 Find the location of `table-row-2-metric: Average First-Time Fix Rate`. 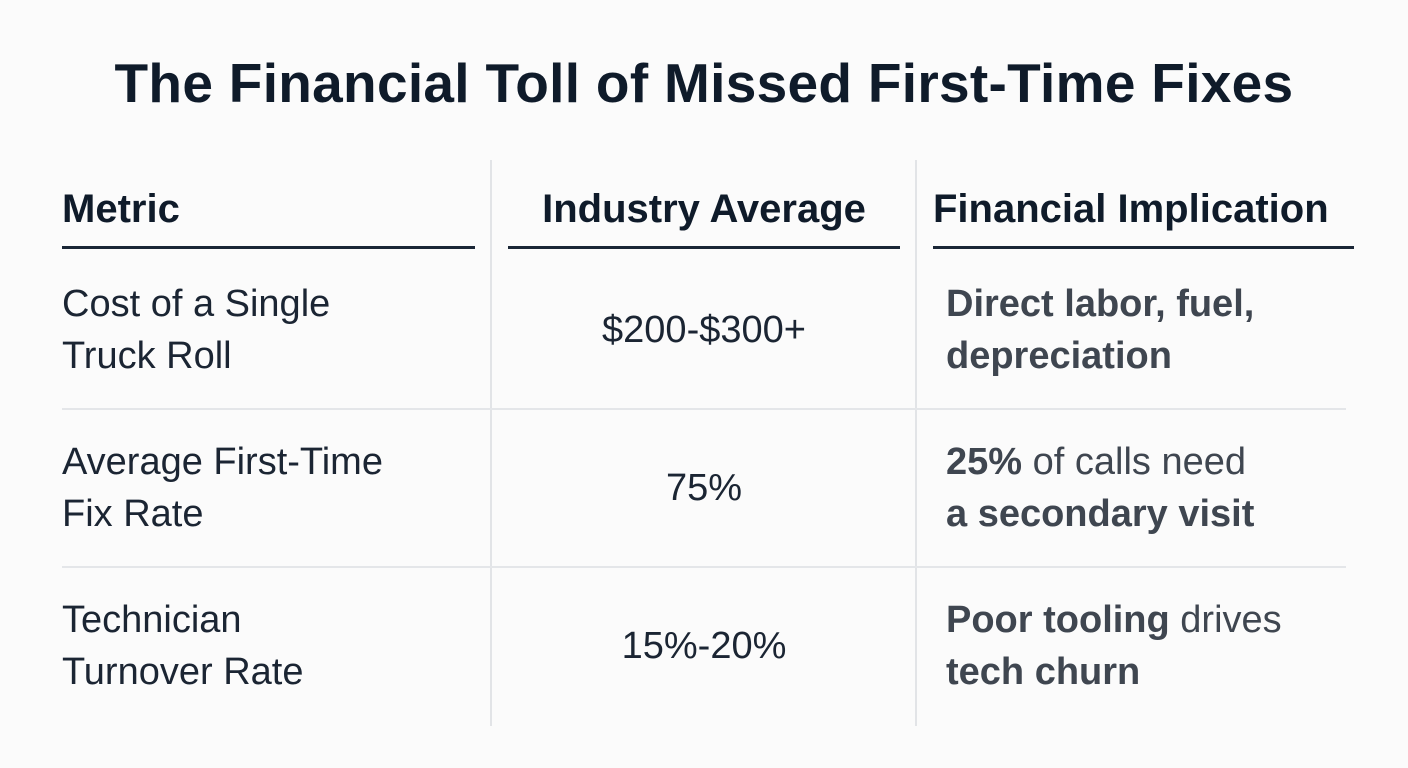

table-row-2-metric: Average First-Time Fix Rate is located at coordinates (272, 488).